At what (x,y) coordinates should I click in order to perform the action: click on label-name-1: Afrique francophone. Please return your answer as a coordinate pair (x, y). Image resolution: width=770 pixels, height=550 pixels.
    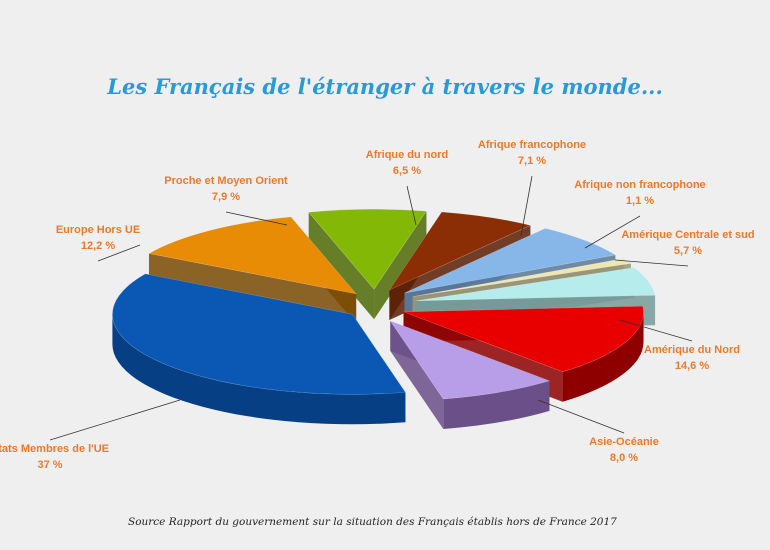
    Looking at the image, I should click on (532, 145).